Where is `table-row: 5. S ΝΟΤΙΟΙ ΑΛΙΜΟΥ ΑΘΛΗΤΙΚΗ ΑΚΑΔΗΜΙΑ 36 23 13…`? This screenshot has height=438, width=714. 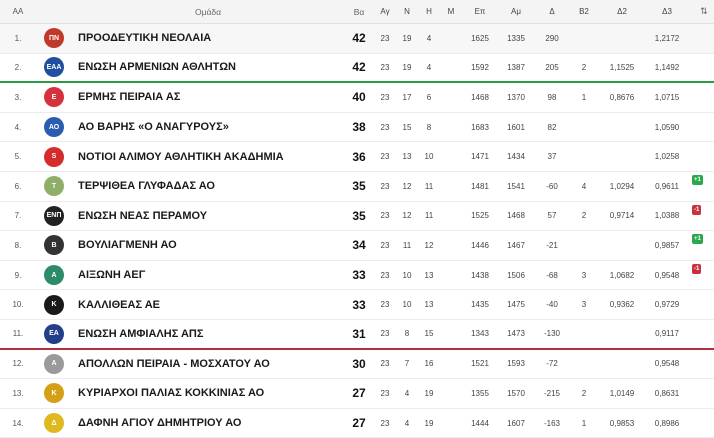 table-row: 5. S ΝΟΤΙΟΙ ΑΛΙΜΟΥ ΑΘΛΗΤΙΚΗ ΑΚΑΔΗΜΙΑ 36 23 13… is located at coordinates (357, 157).